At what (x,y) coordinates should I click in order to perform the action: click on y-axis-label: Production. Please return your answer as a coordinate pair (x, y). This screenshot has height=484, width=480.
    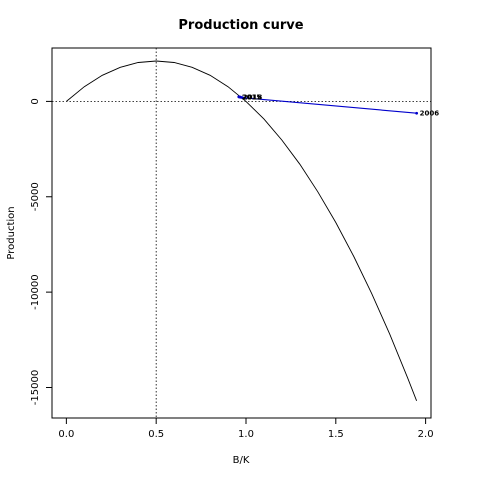
    Looking at the image, I should click on (11, 232).